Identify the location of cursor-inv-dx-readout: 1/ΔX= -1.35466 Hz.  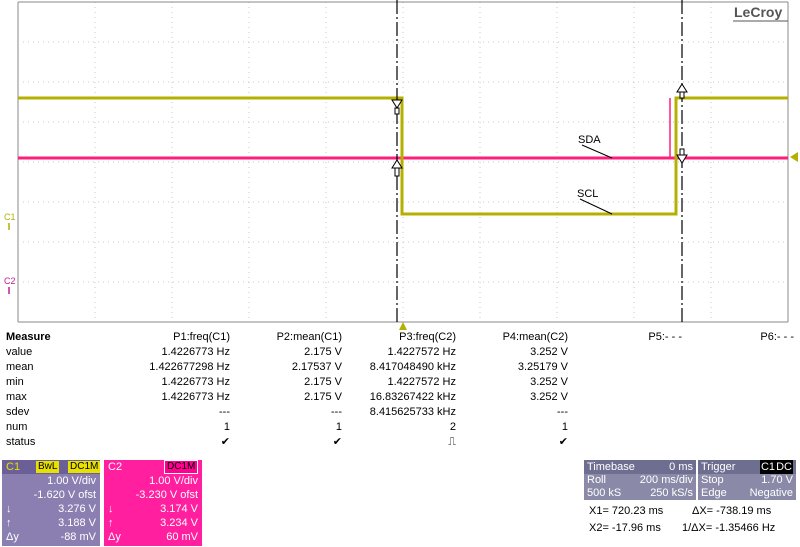
(729, 528).